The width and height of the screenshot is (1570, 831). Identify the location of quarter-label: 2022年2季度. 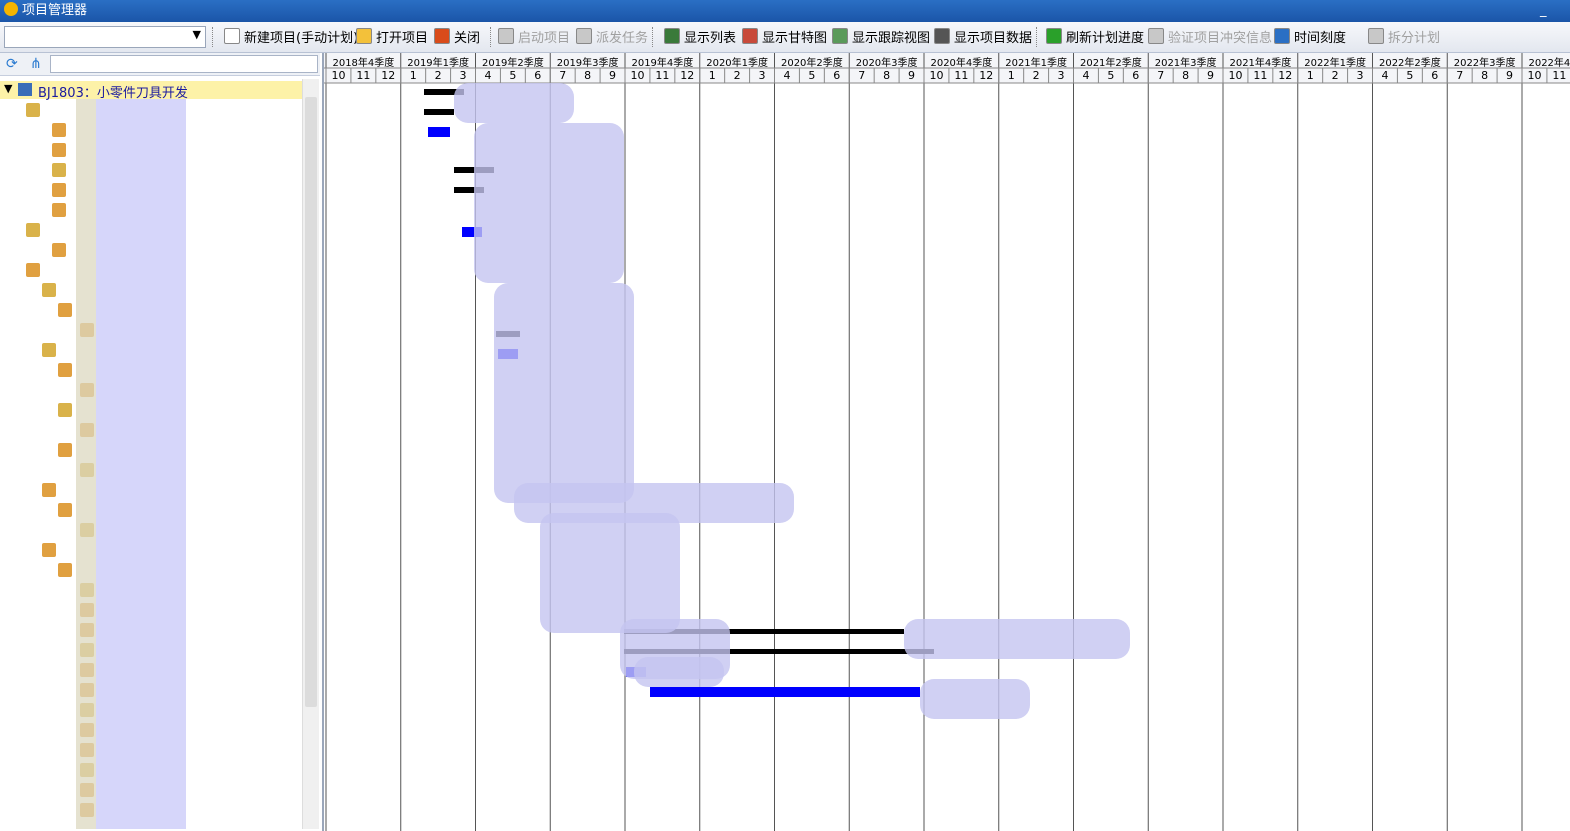
(1410, 62).